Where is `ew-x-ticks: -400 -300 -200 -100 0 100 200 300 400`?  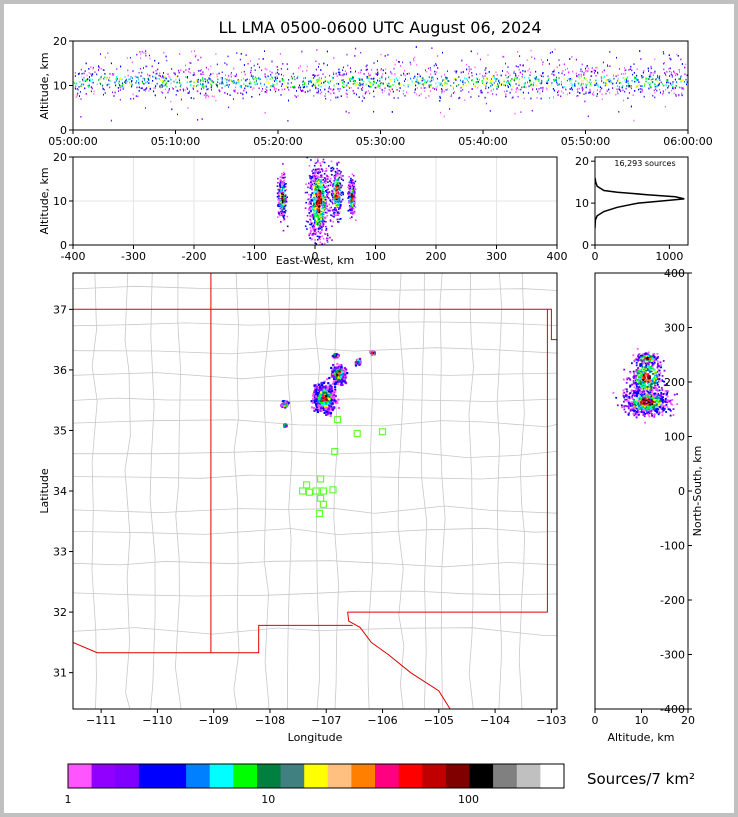 ew-x-ticks: -400 -300 -200 -100 0 100 200 300 400 is located at coordinates (314, 254).